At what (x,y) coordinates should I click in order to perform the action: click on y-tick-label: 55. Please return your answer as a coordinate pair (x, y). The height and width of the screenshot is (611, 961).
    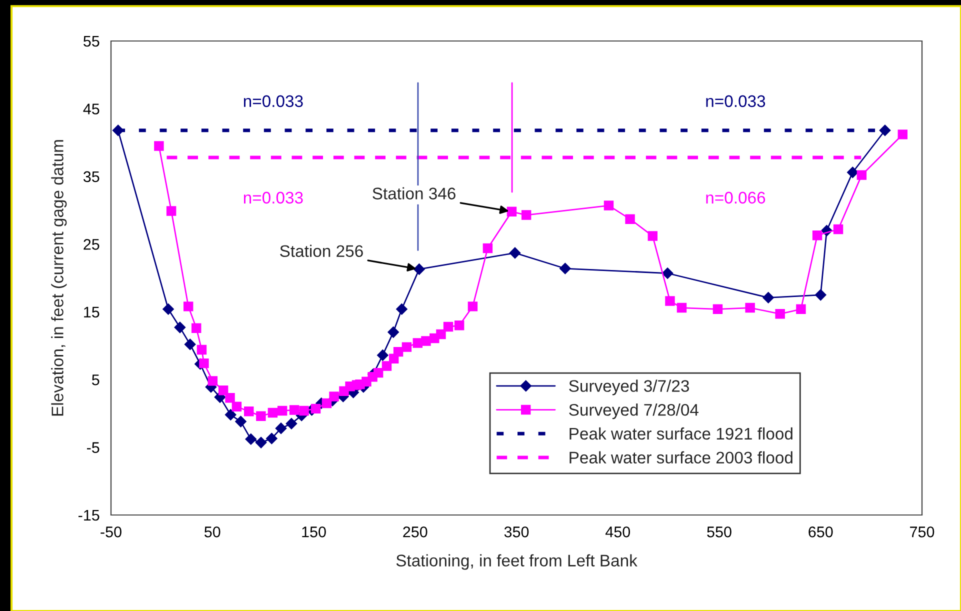
    Looking at the image, I should click on (92, 41).